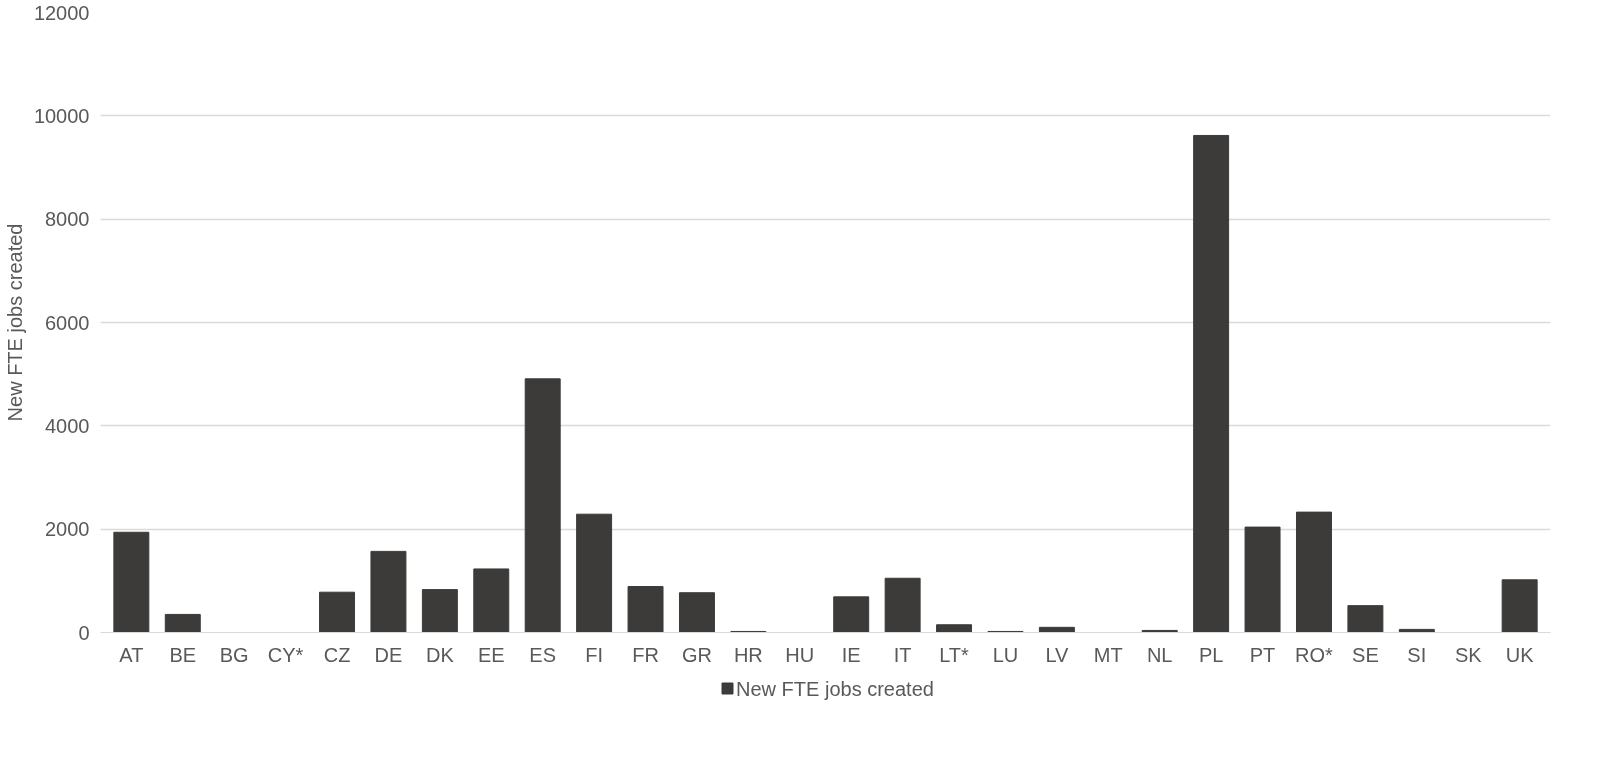 This screenshot has height=778, width=1600. I want to click on x-tick-label: DK, so click(440, 654).